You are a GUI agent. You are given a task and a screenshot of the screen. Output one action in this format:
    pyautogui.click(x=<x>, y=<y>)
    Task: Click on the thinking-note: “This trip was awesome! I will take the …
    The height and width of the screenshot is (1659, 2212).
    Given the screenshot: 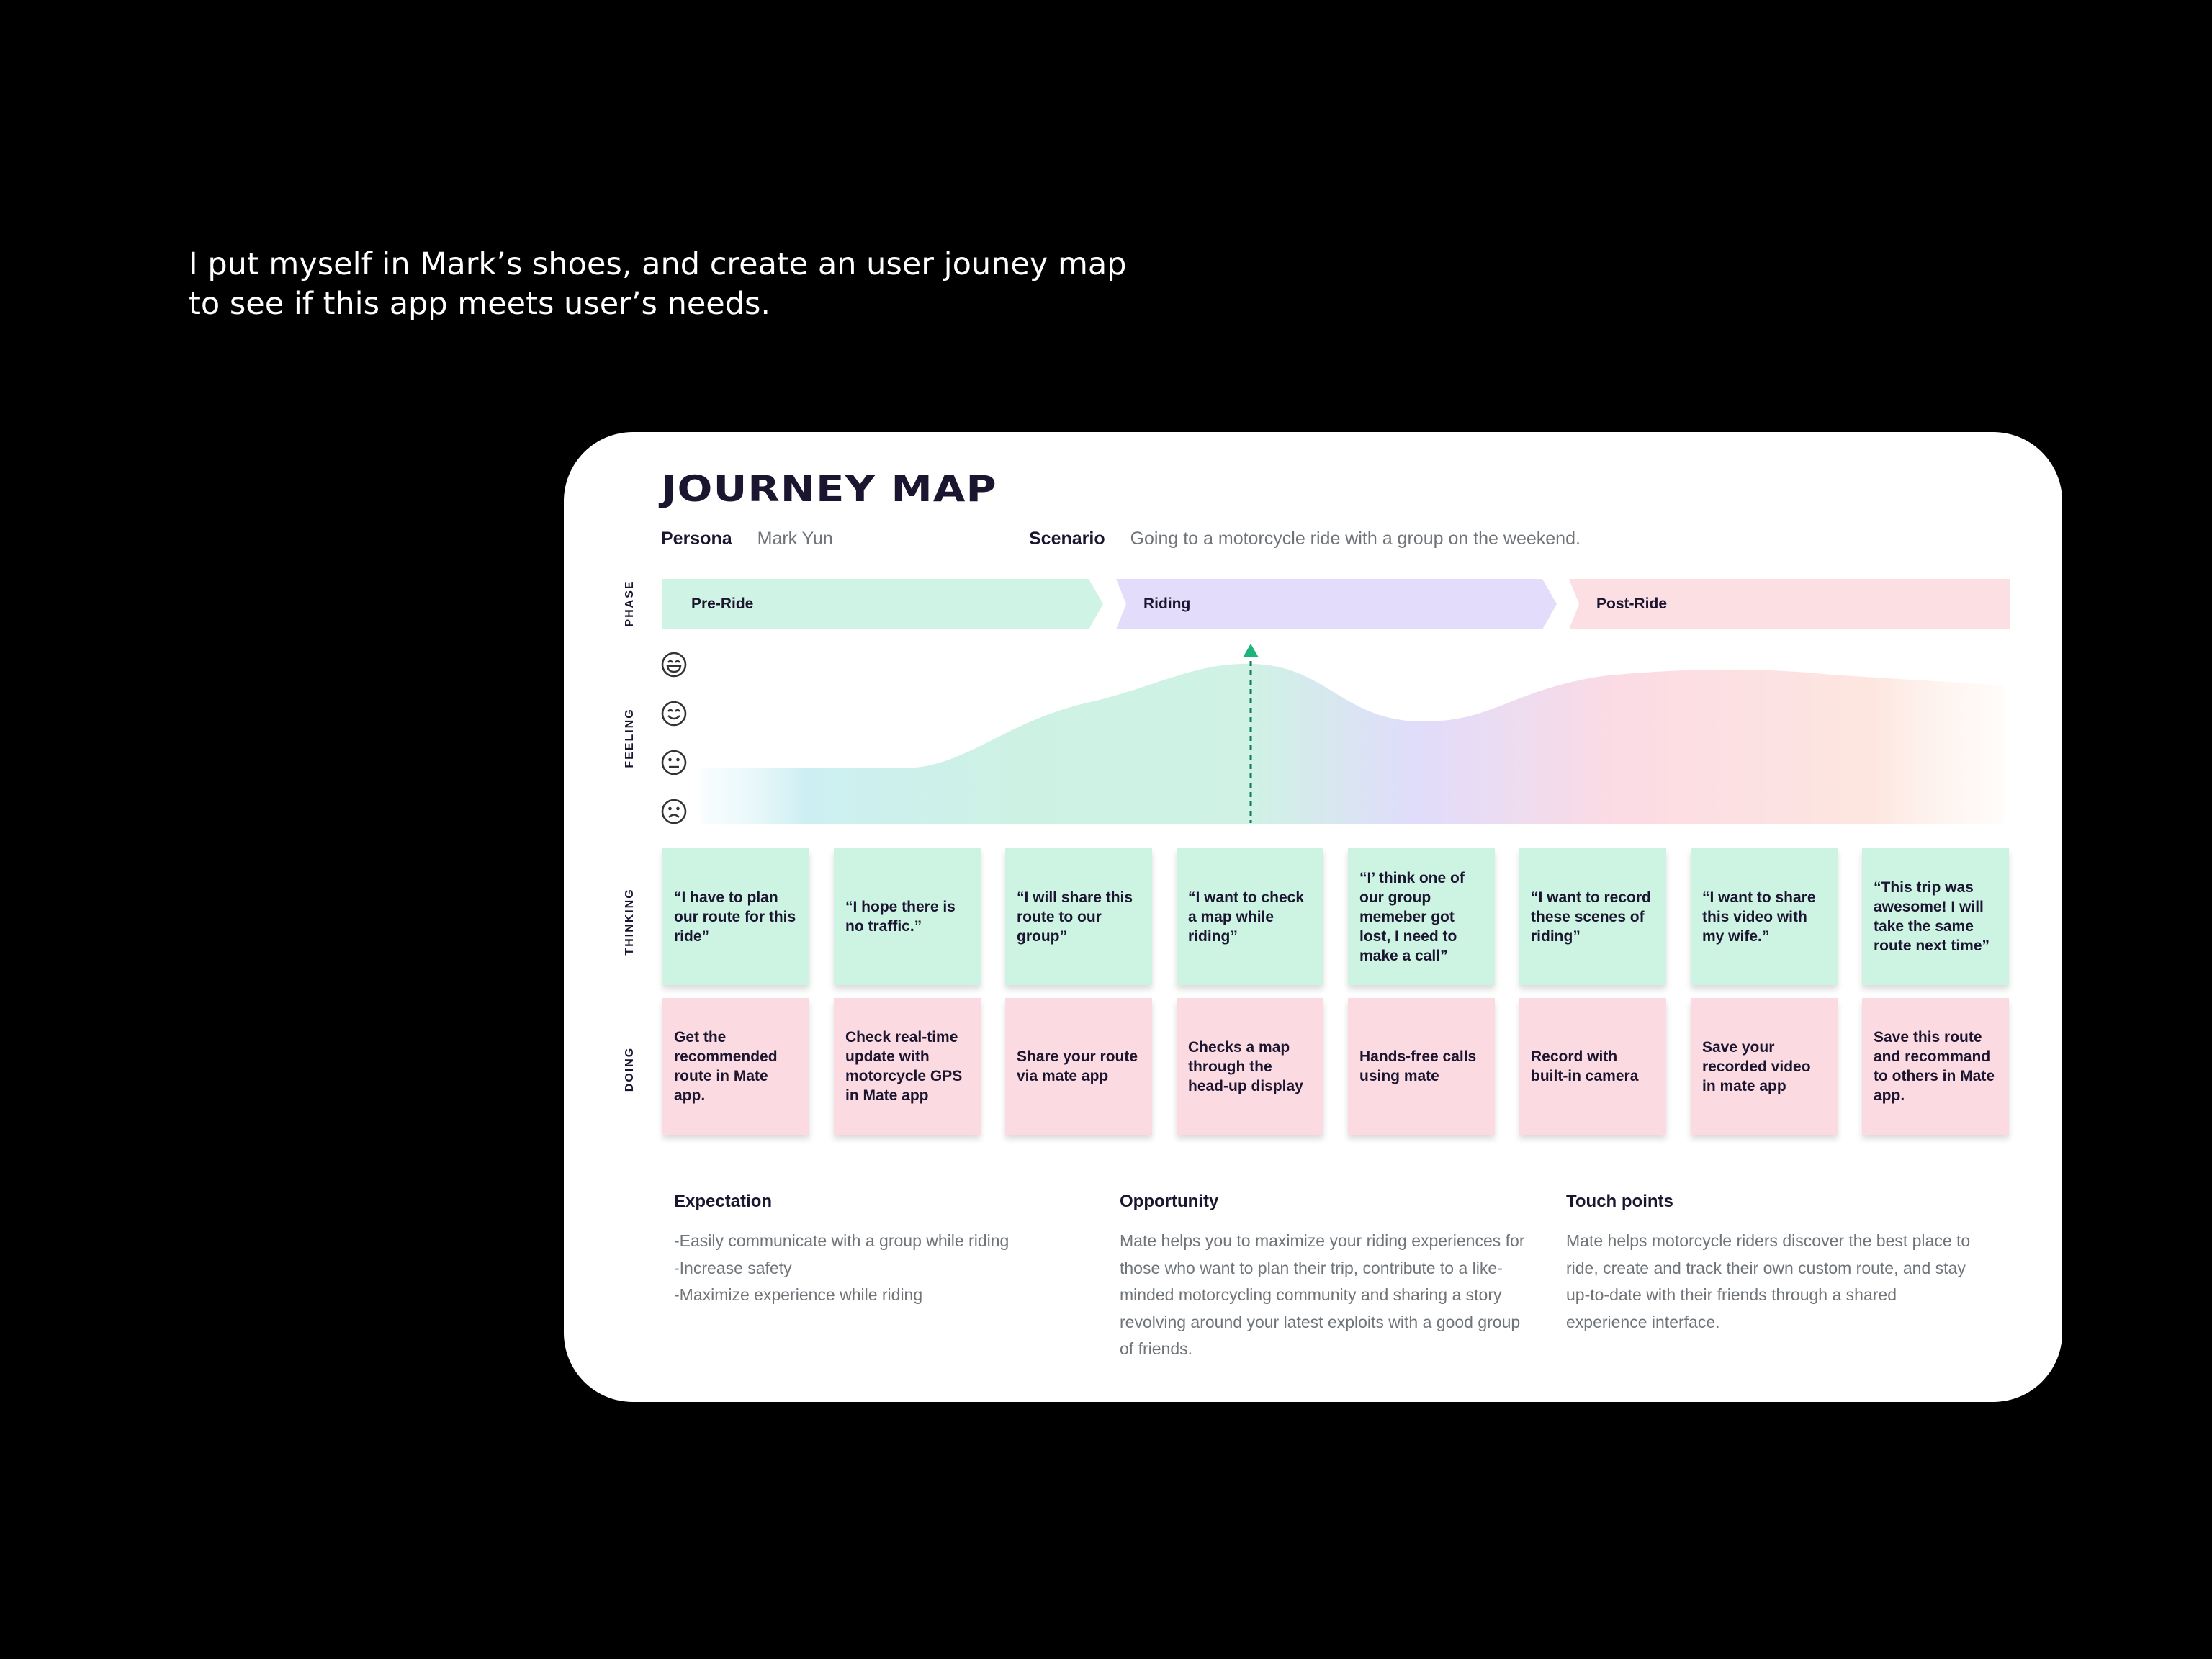 What is the action you would take?
    pyautogui.click(x=1935, y=917)
    